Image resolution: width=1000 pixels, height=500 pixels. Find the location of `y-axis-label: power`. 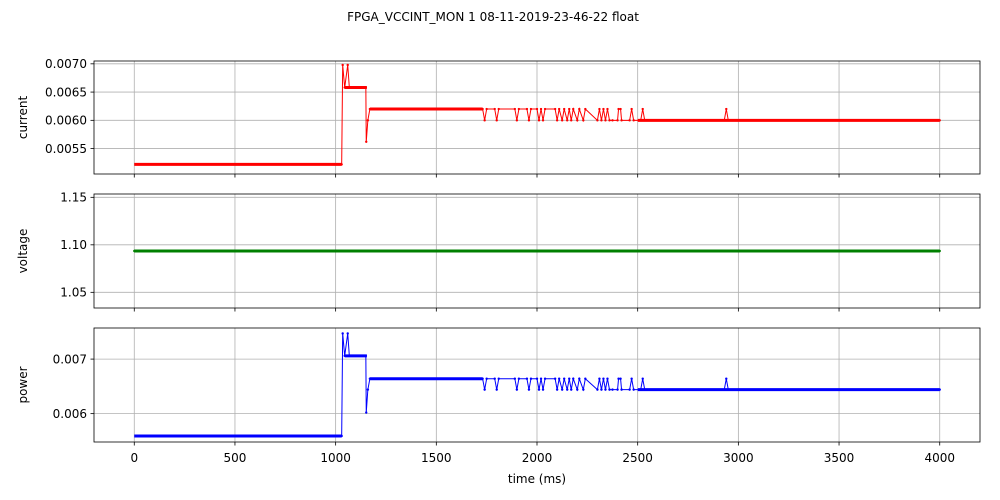

y-axis-label: power is located at coordinates (23, 384).